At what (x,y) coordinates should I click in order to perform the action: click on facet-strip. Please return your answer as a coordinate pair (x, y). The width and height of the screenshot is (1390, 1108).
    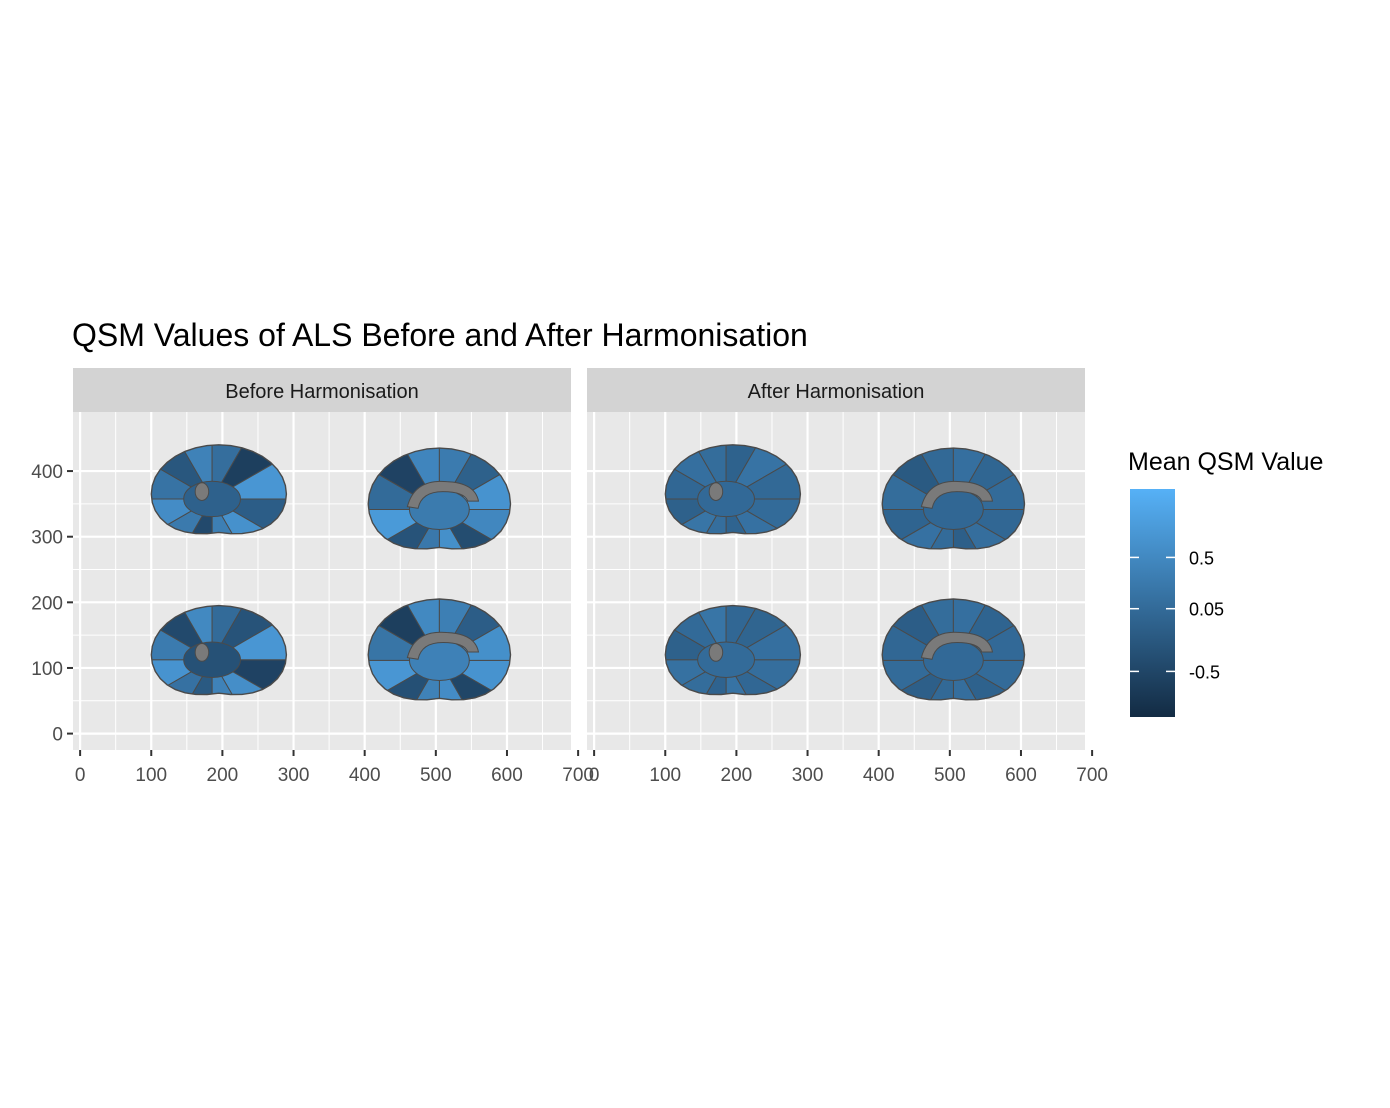
    Looking at the image, I should click on (836, 390).